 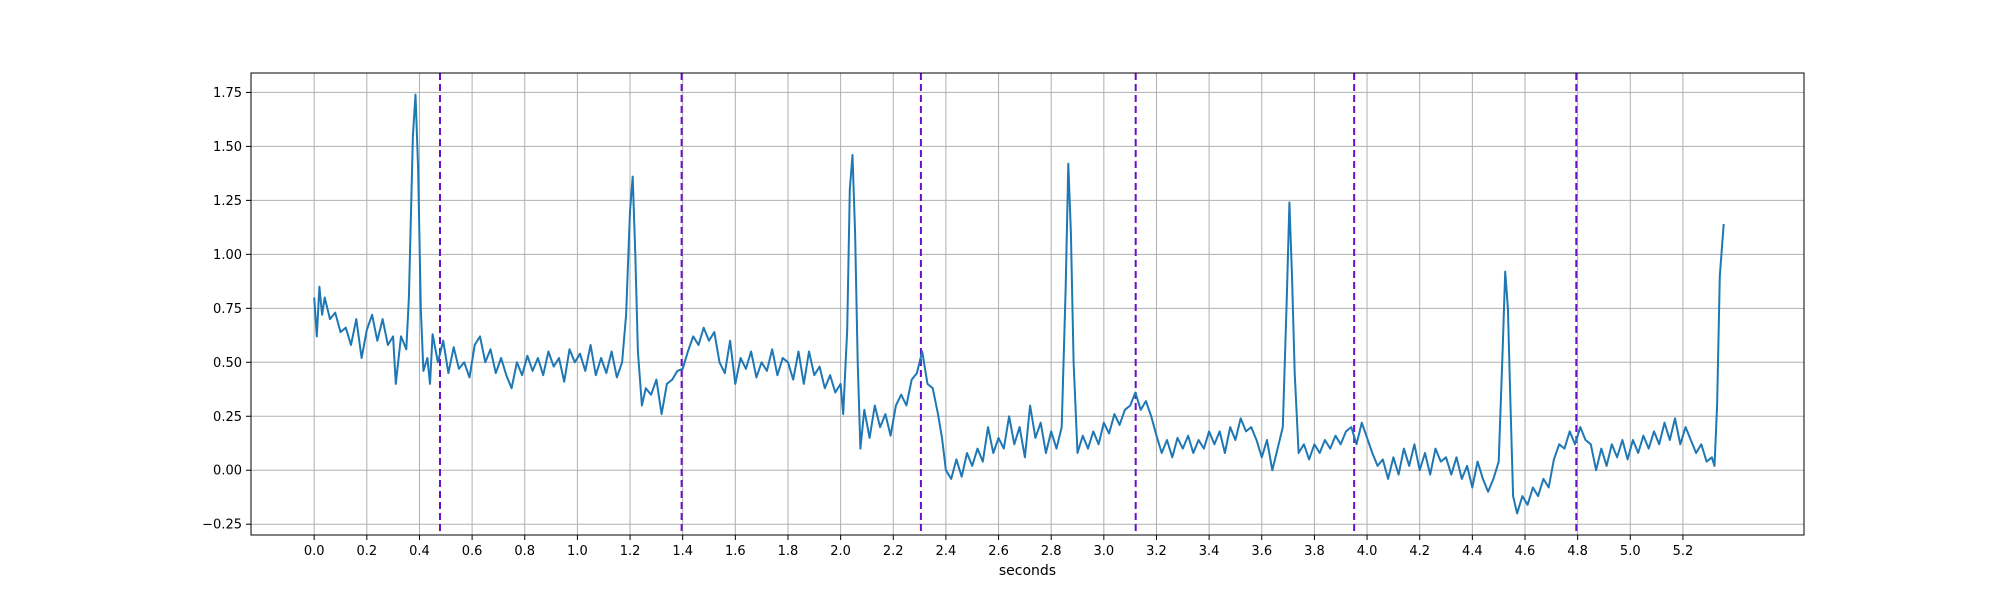 What do you see at coordinates (227, 417) in the screenshot?
I see `y-tick-label: 0.25` at bounding box center [227, 417].